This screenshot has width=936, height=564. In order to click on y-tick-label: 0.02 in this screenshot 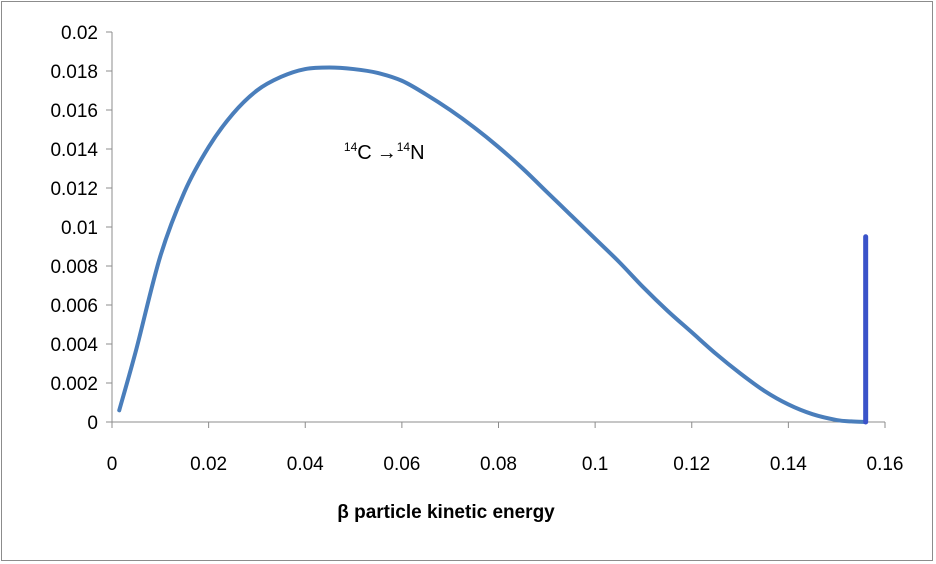, I will do `click(79, 33)`.